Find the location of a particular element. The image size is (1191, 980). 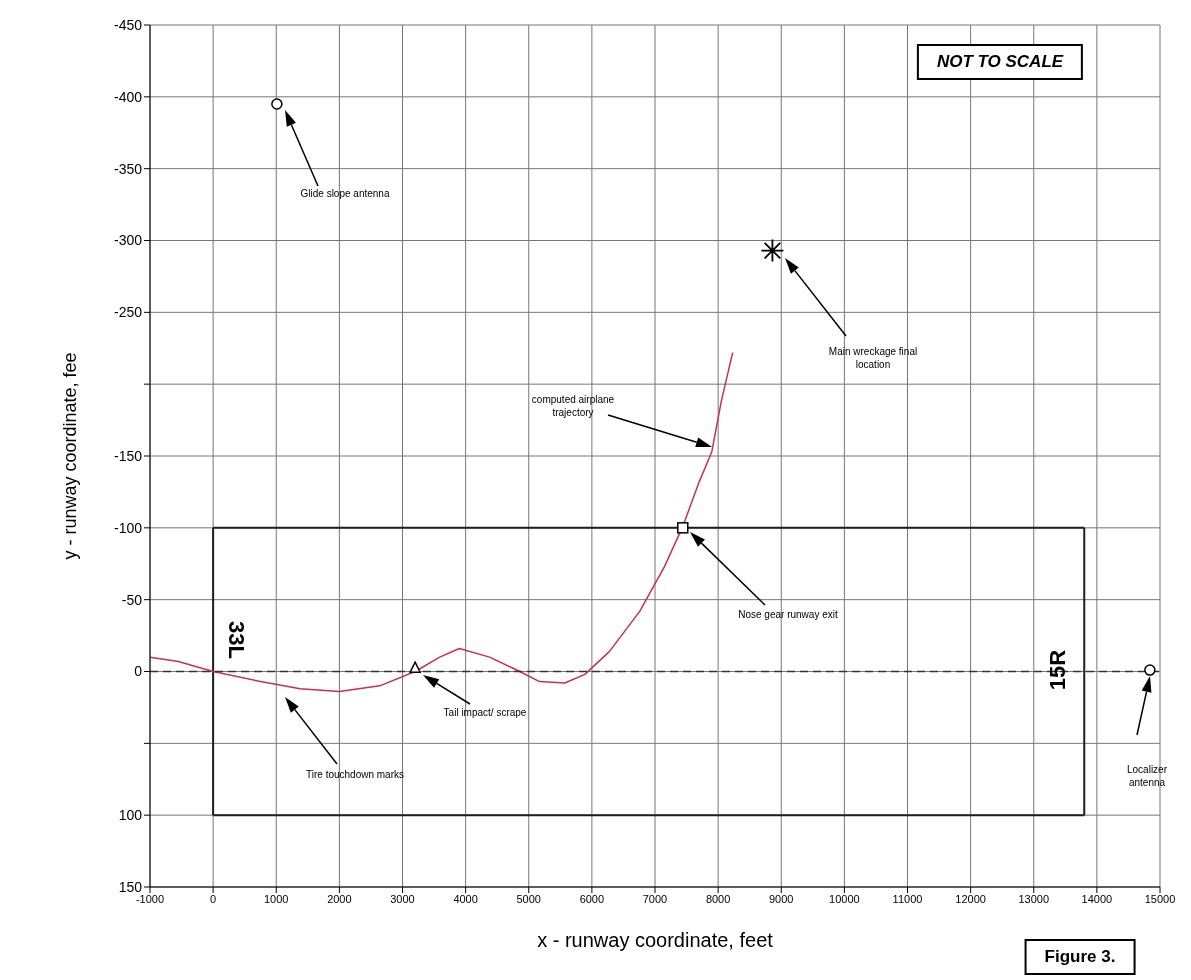

caption: Figure 3. is located at coordinates (1080, 957).